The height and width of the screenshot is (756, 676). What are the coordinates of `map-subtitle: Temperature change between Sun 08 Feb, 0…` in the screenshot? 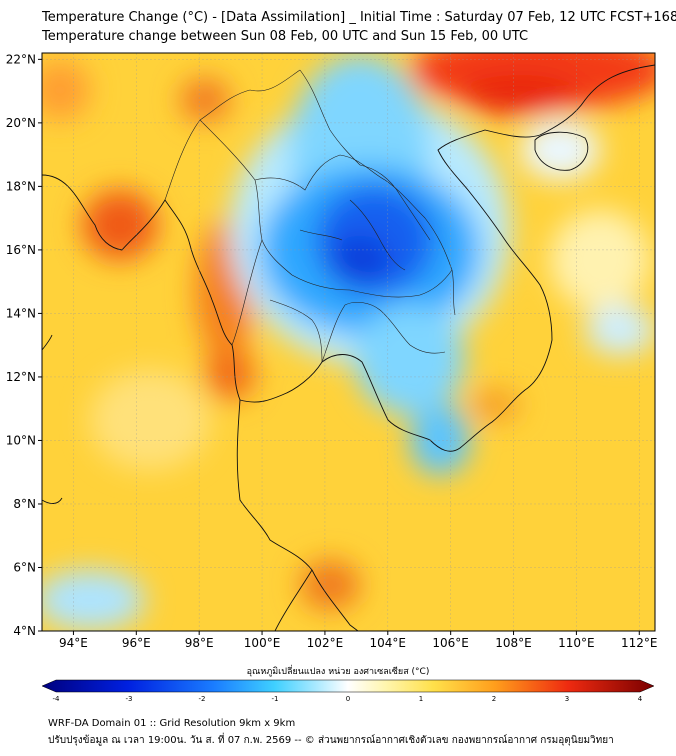 It's located at (285, 36).